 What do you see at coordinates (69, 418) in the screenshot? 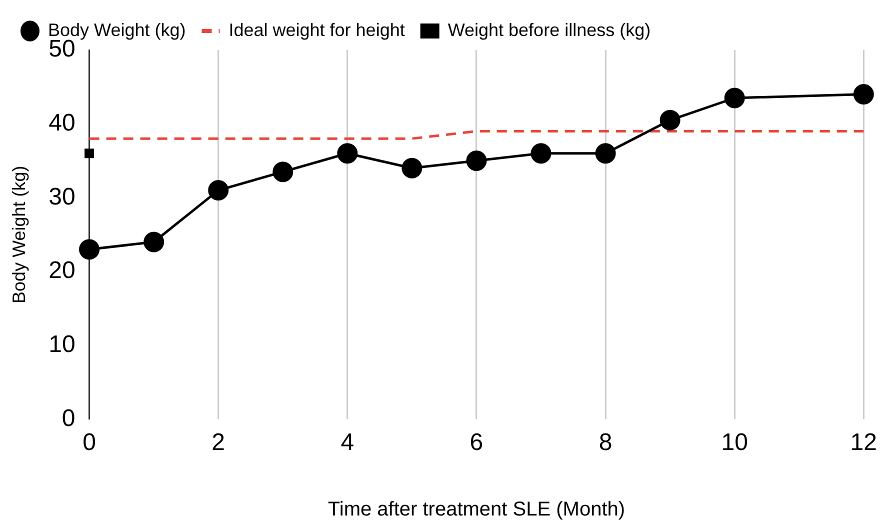
I see `y-tick-label: 0` at bounding box center [69, 418].